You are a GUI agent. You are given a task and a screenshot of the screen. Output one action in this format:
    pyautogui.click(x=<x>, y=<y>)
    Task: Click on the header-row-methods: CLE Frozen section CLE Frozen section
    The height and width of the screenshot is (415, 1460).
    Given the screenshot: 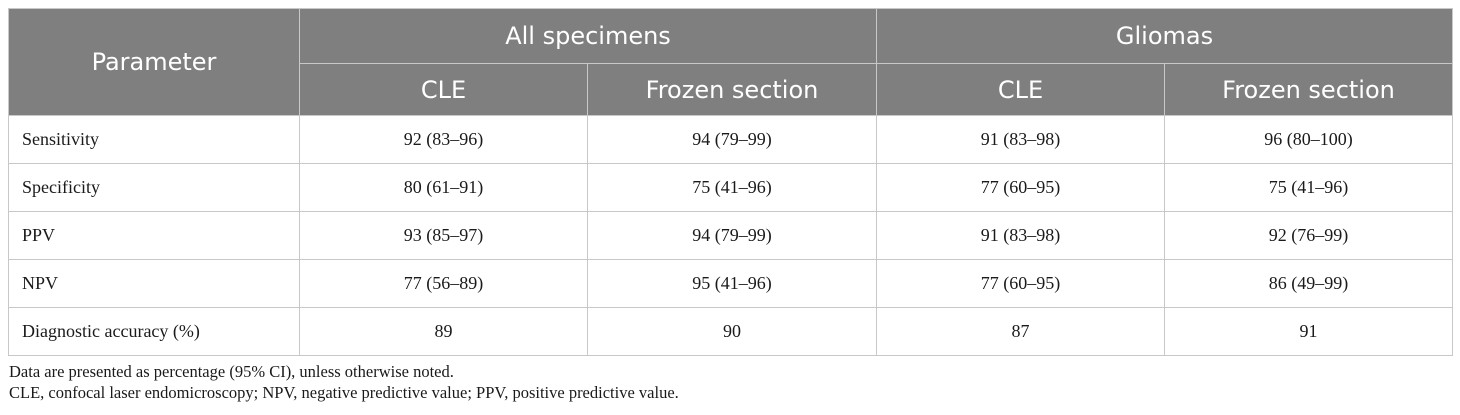 What is the action you would take?
    pyautogui.click(x=731, y=89)
    